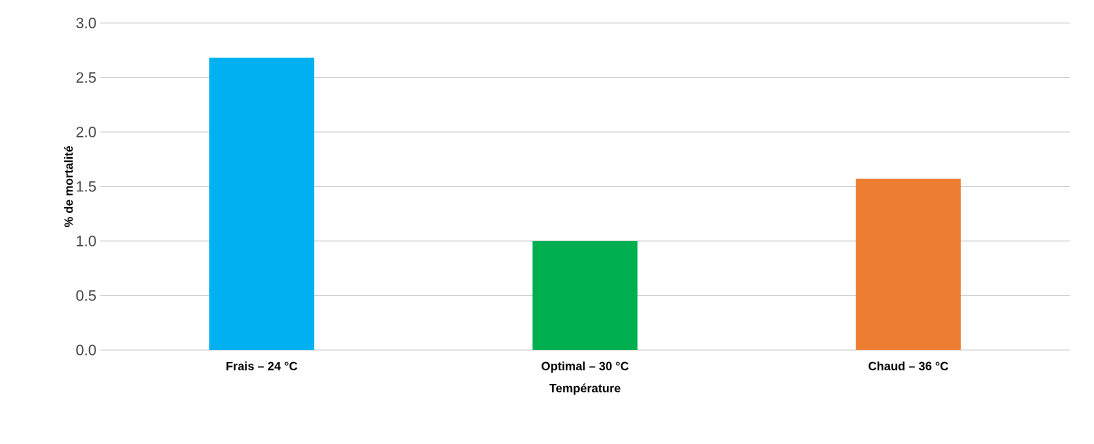 Image resolution: width=1094 pixels, height=444 pixels. I want to click on y-tick-label: 0.5, so click(86, 295).